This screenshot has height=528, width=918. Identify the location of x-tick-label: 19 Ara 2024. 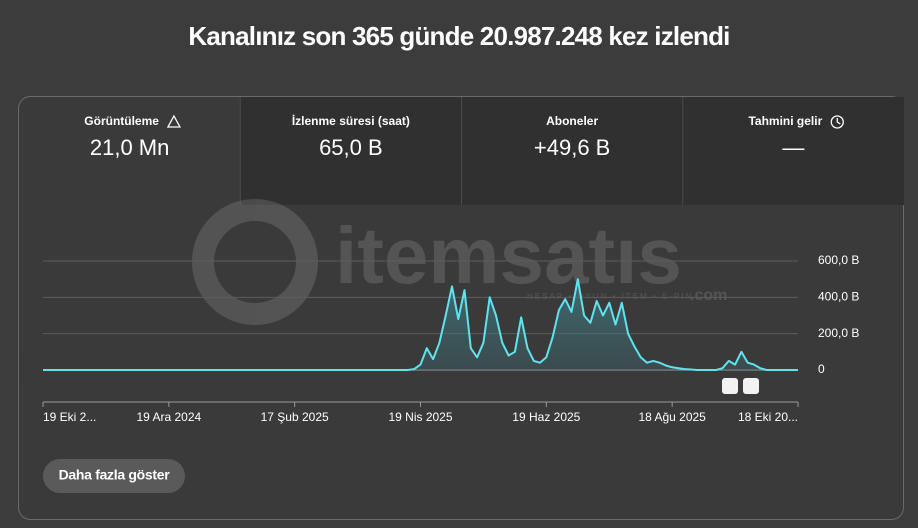
(168, 417).